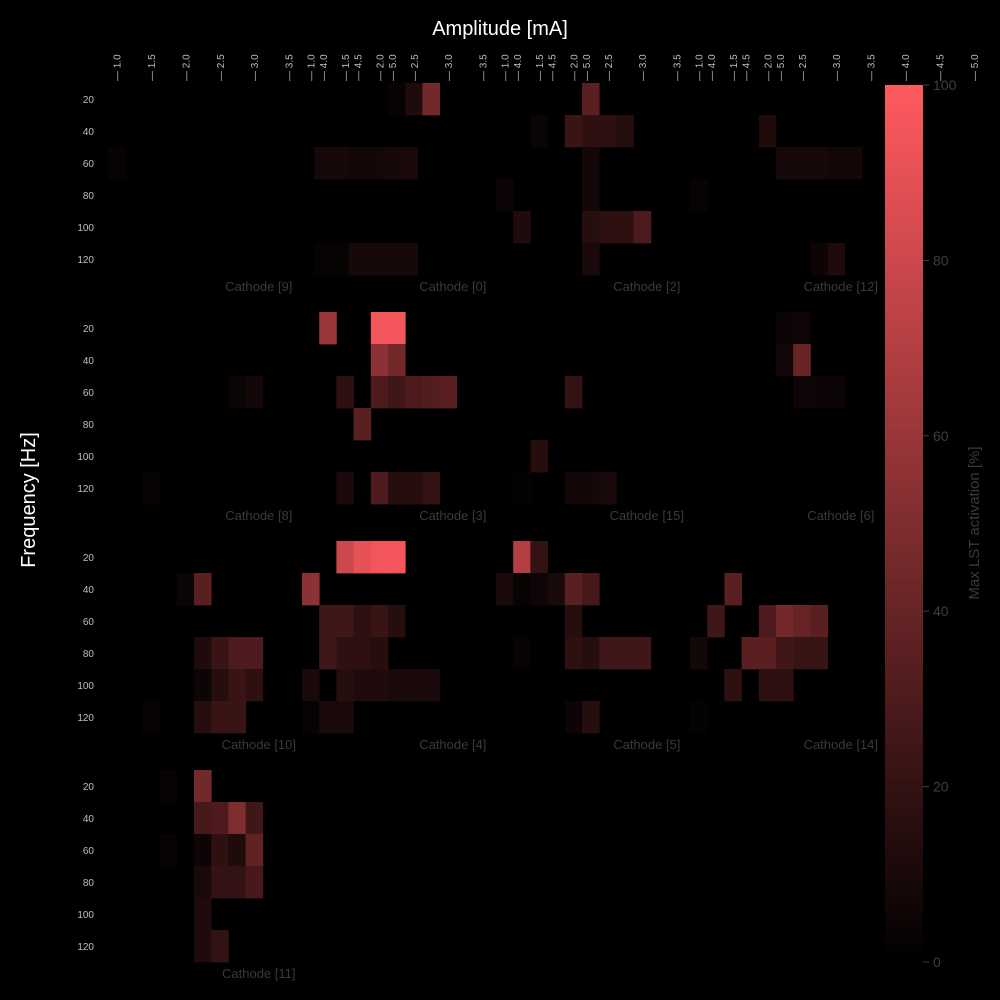 This screenshot has height=1000, width=1000. I want to click on y-tick-label: 60, so click(89, 622).